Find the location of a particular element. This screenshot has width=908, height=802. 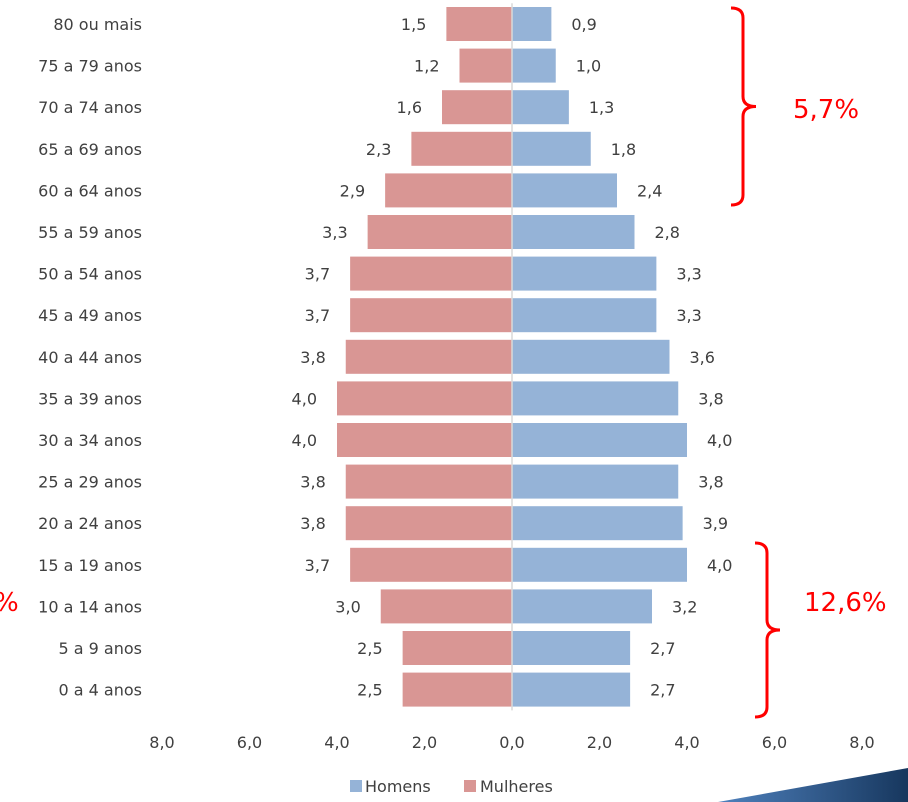

value-label-homens: 2,8 is located at coordinates (667, 232).